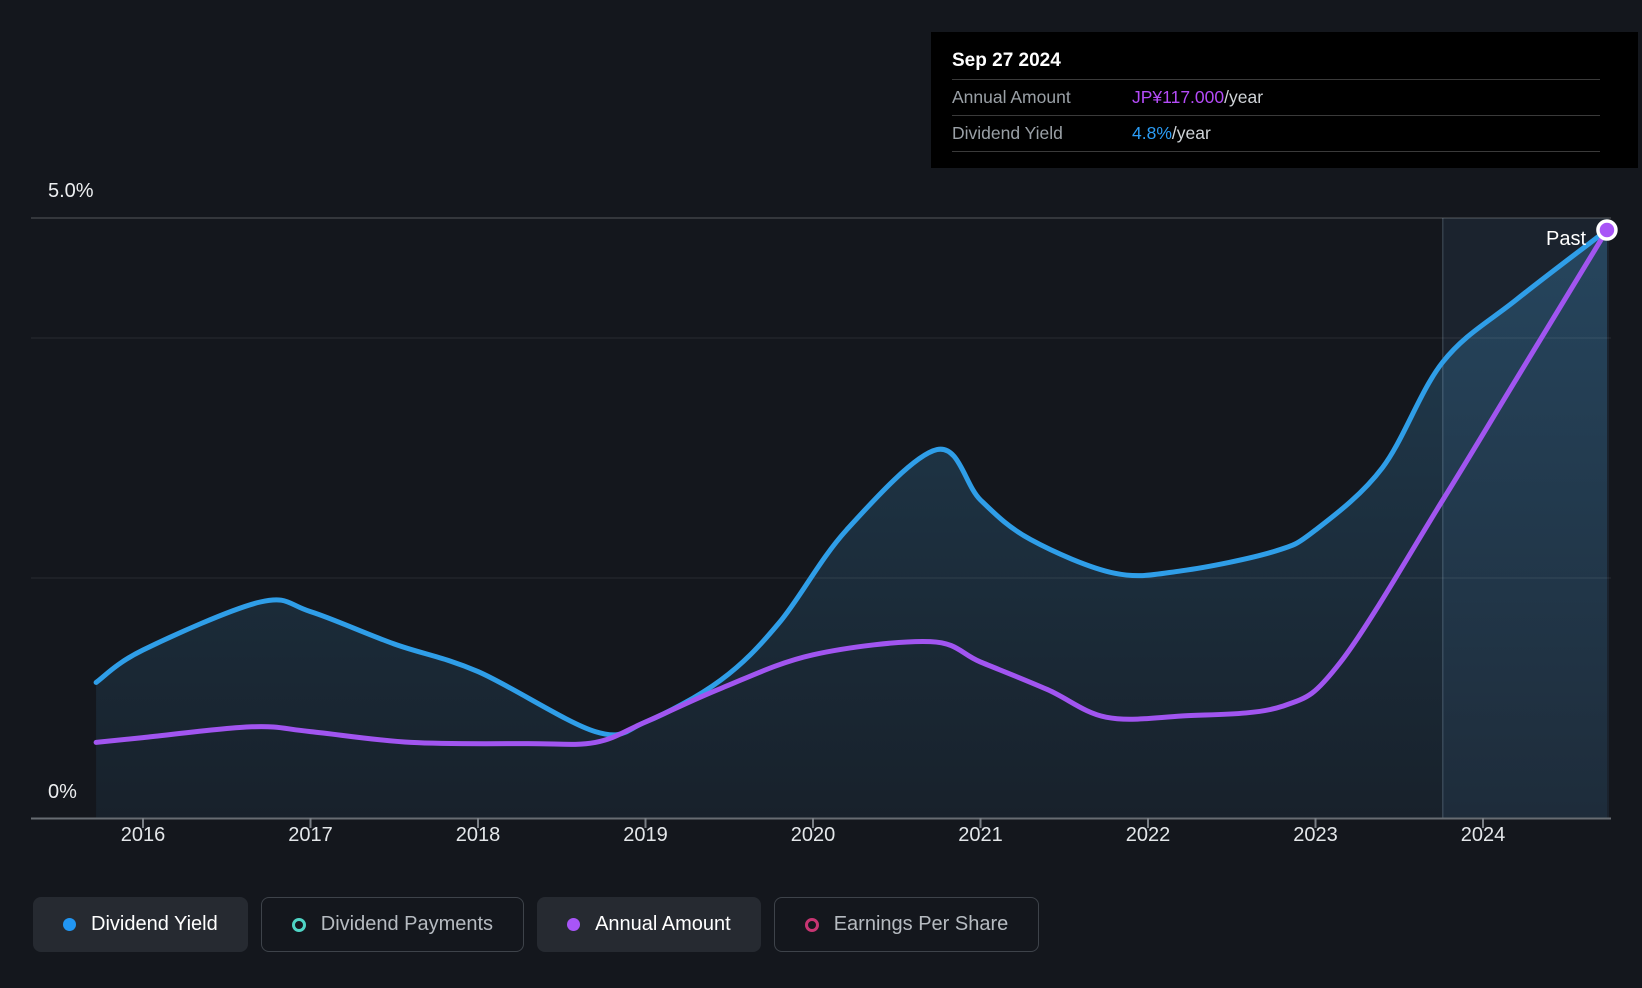 This screenshot has height=988, width=1642. Describe the element at coordinates (1011, 97) in the screenshot. I see `tooltip-row-label: Annual Amount` at that location.